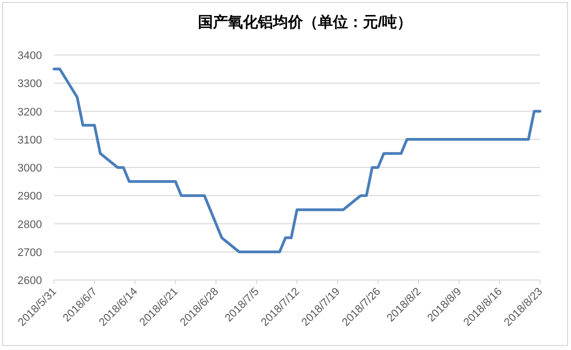  Describe the element at coordinates (30, 281) in the screenshot. I see `y-tick-label: 2600` at that location.